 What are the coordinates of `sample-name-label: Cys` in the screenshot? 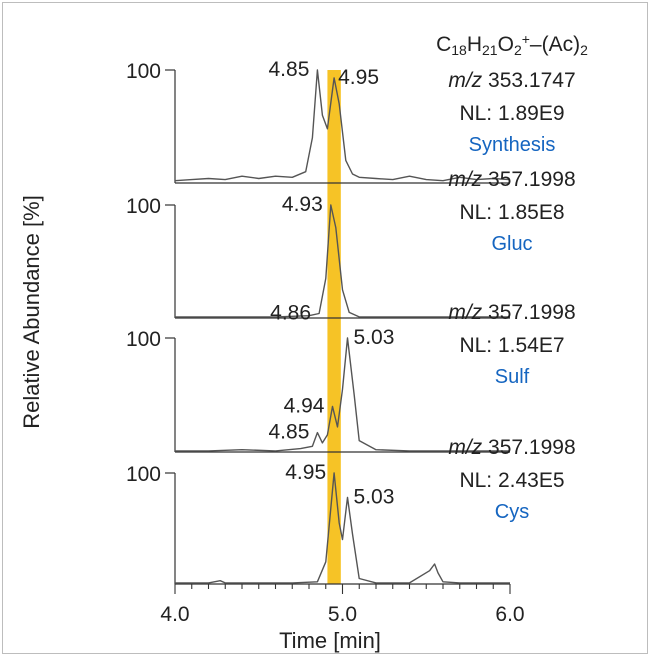 It's located at (512, 512).